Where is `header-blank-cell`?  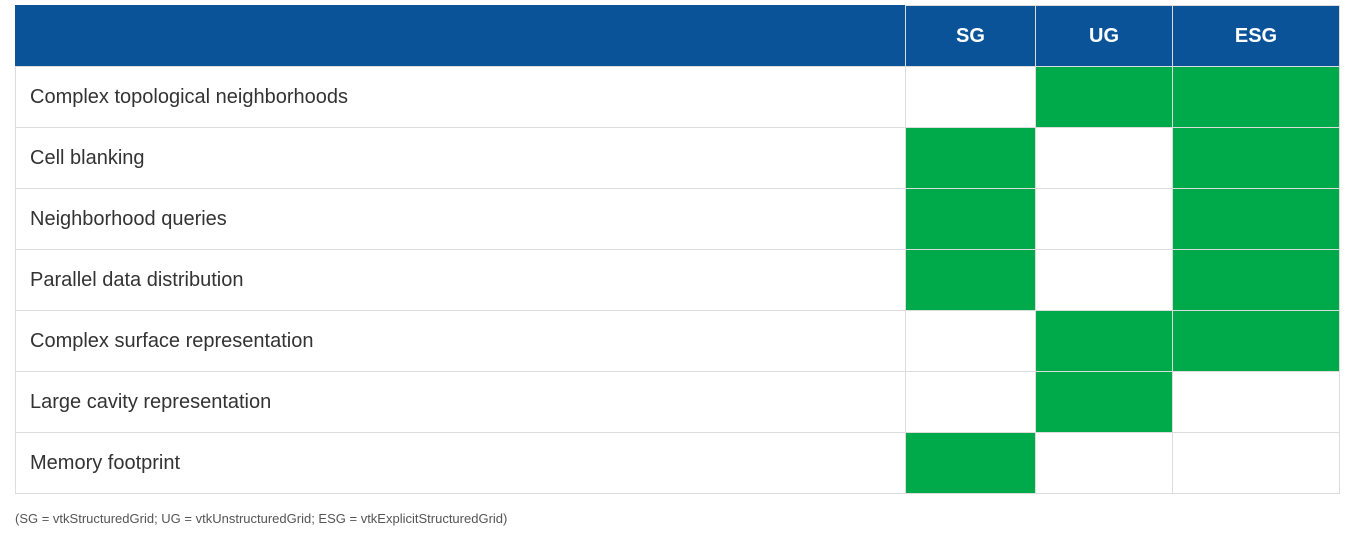
header-blank-cell is located at coordinates (460, 36).